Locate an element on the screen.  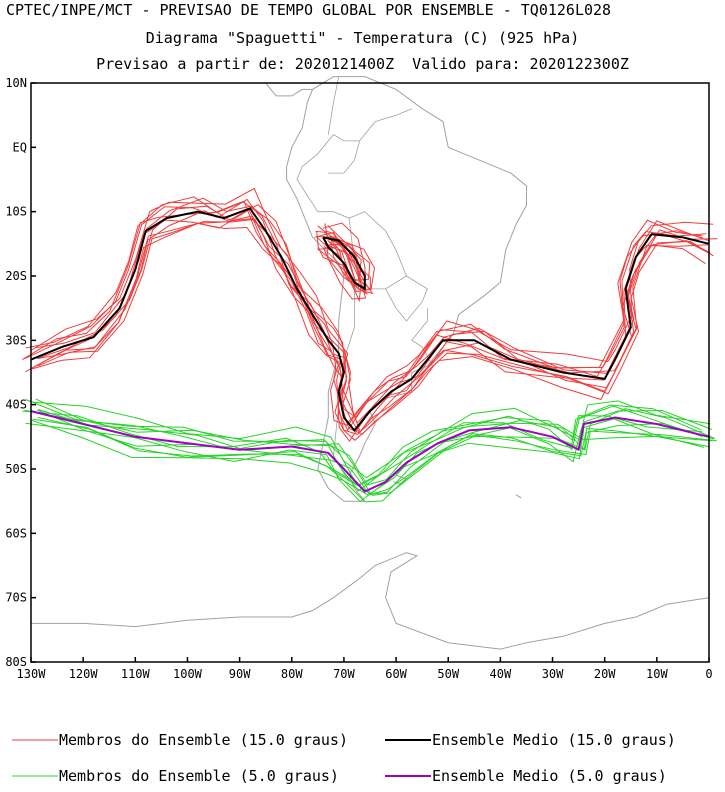
lon-tick-label: 90W is located at coordinates (240, 674).